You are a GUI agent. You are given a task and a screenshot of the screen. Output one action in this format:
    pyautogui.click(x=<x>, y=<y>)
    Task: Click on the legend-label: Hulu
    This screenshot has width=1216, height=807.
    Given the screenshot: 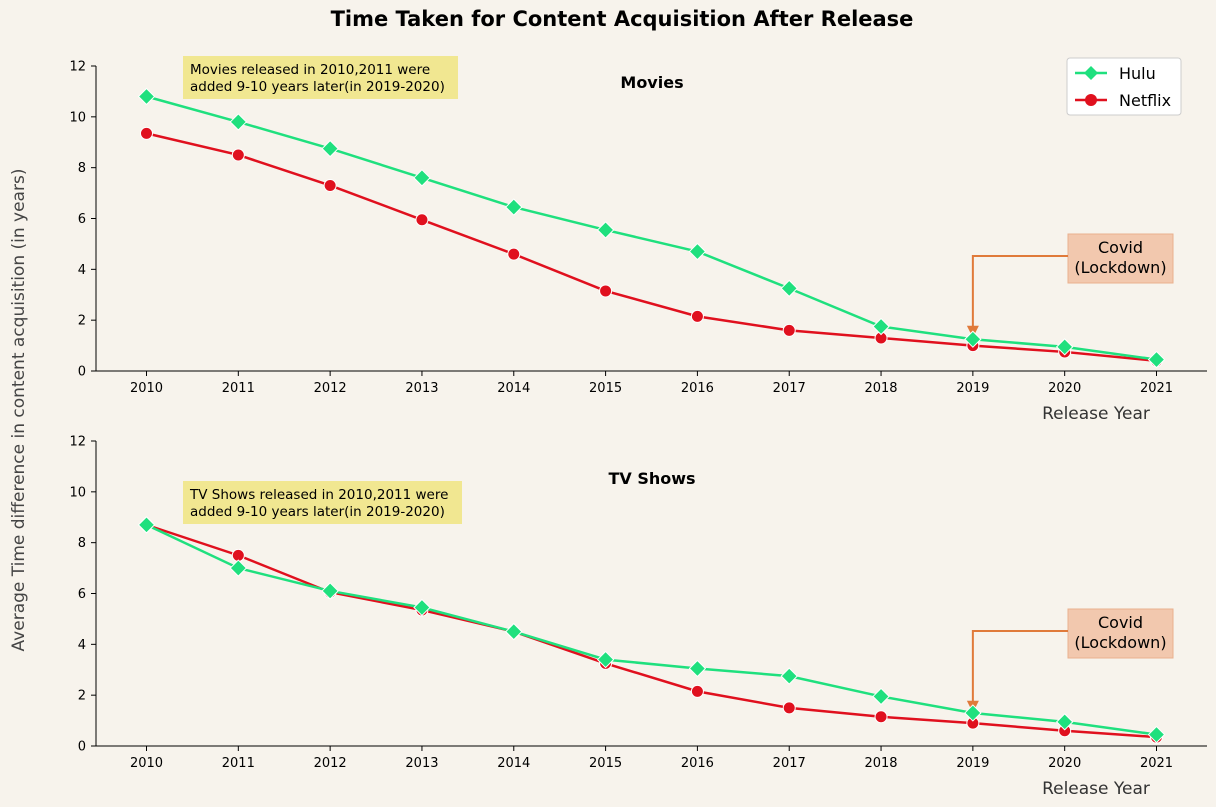 What is the action you would take?
    pyautogui.click(x=1137, y=73)
    